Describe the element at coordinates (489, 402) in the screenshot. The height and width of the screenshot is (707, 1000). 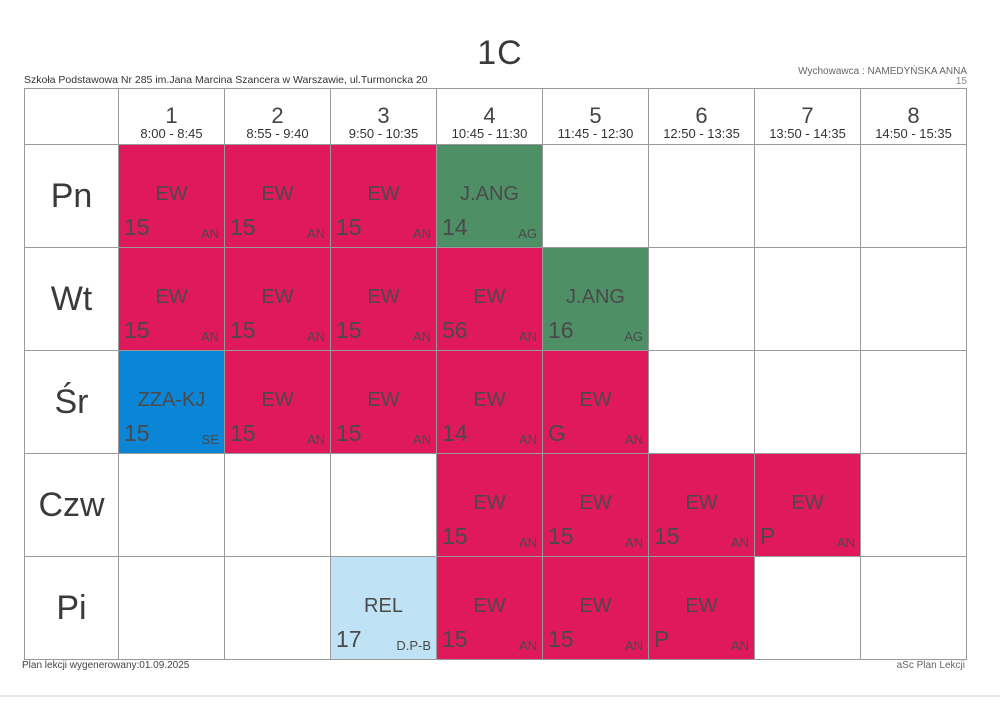
I see `lesson-block: EW 14 AN` at that location.